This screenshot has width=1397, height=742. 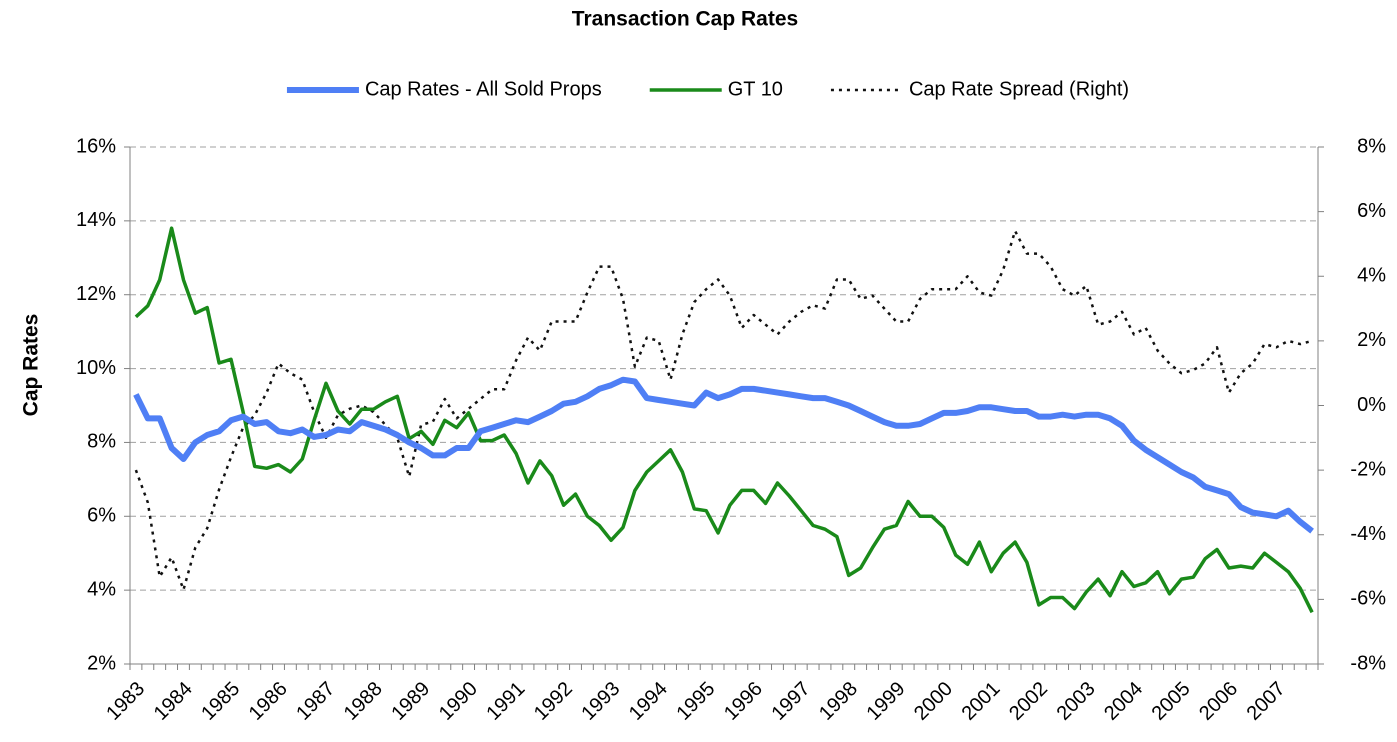 I want to click on y-tick-label: 16%, so click(x=96, y=146).